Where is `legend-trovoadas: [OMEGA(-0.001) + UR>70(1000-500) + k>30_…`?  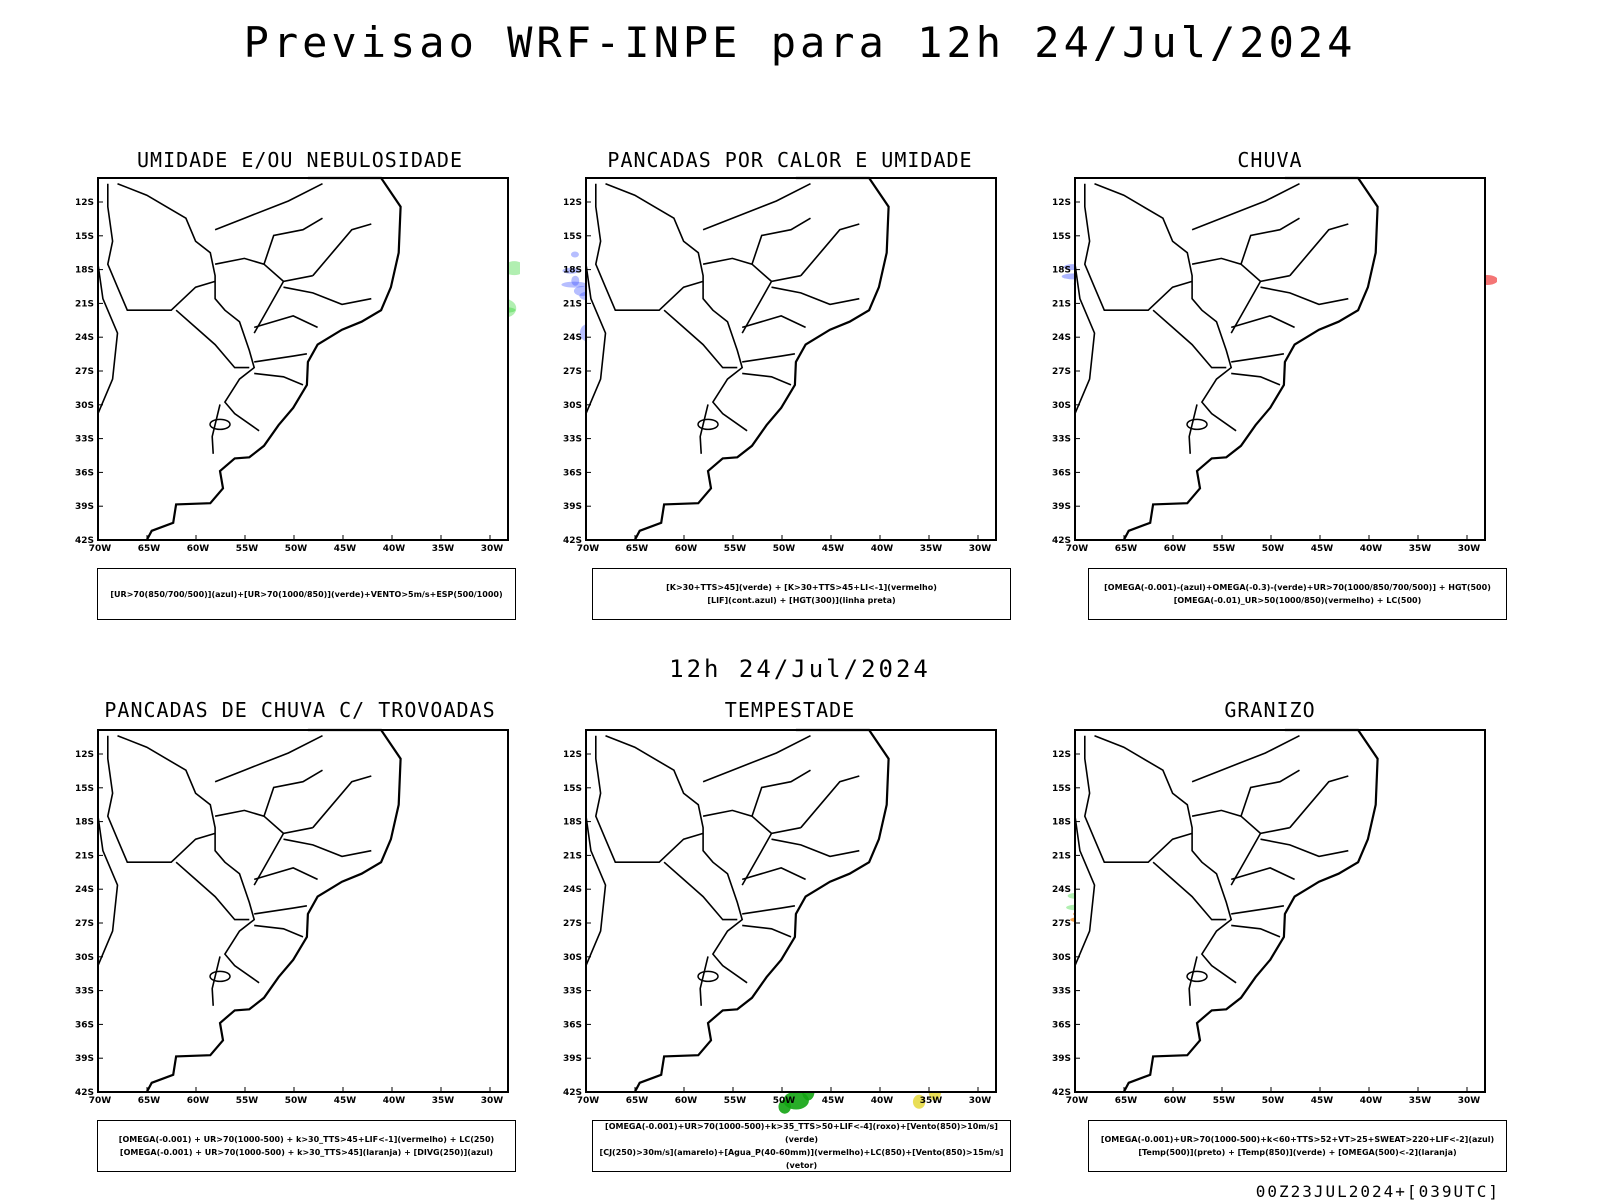 legend-trovoadas: [OMEGA(-0.001) + UR>70(1000-500) + k>30_… is located at coordinates (306, 1146).